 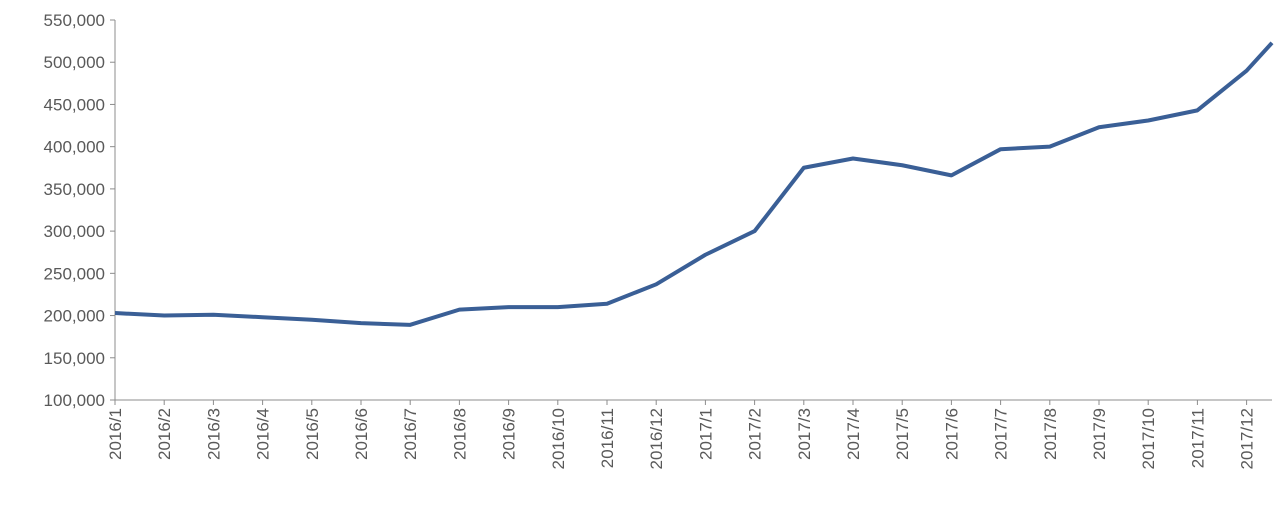 What do you see at coordinates (74, 147) in the screenshot?
I see `y-tick-label: 400,000` at bounding box center [74, 147].